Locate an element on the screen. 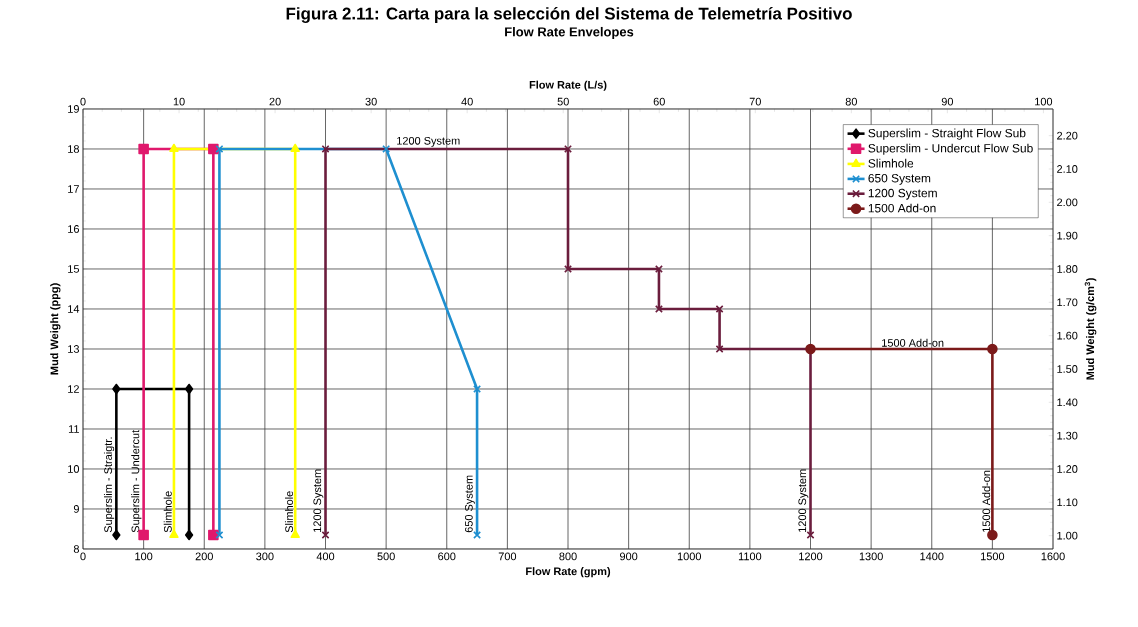  y2-tick-label: 1.20 is located at coordinates (1067, 469).